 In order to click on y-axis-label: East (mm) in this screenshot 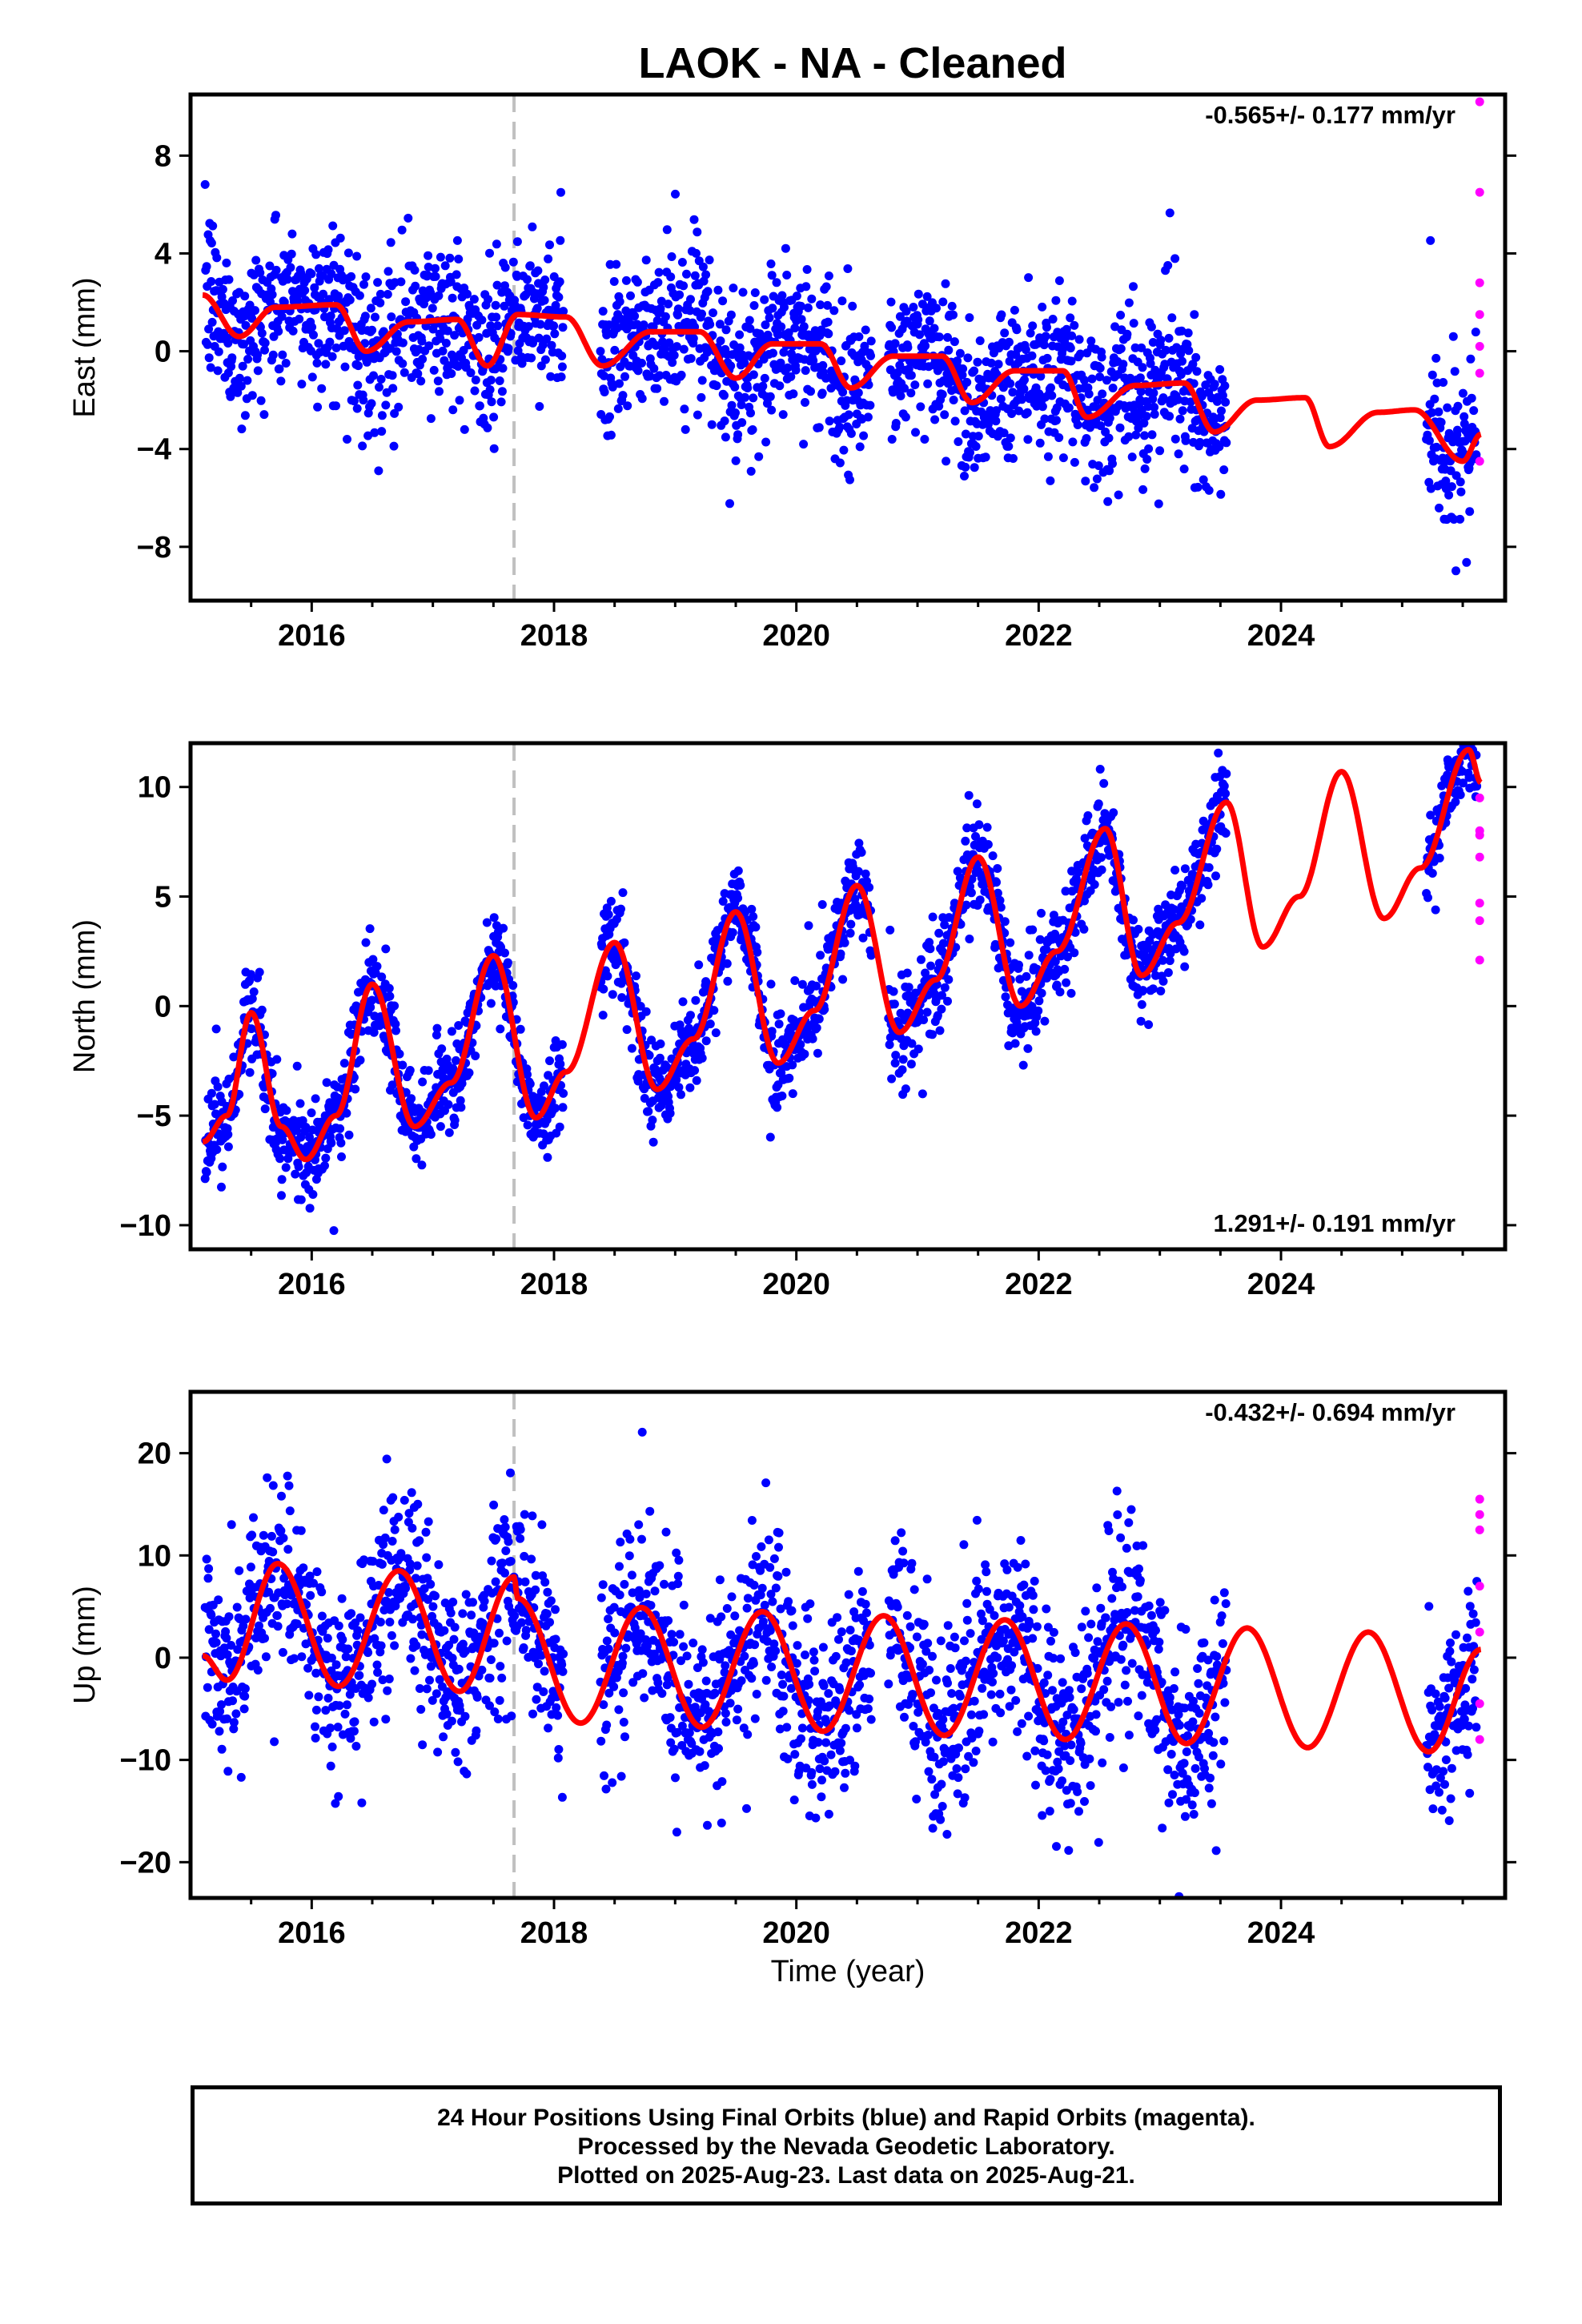, I will do `click(85, 347)`.